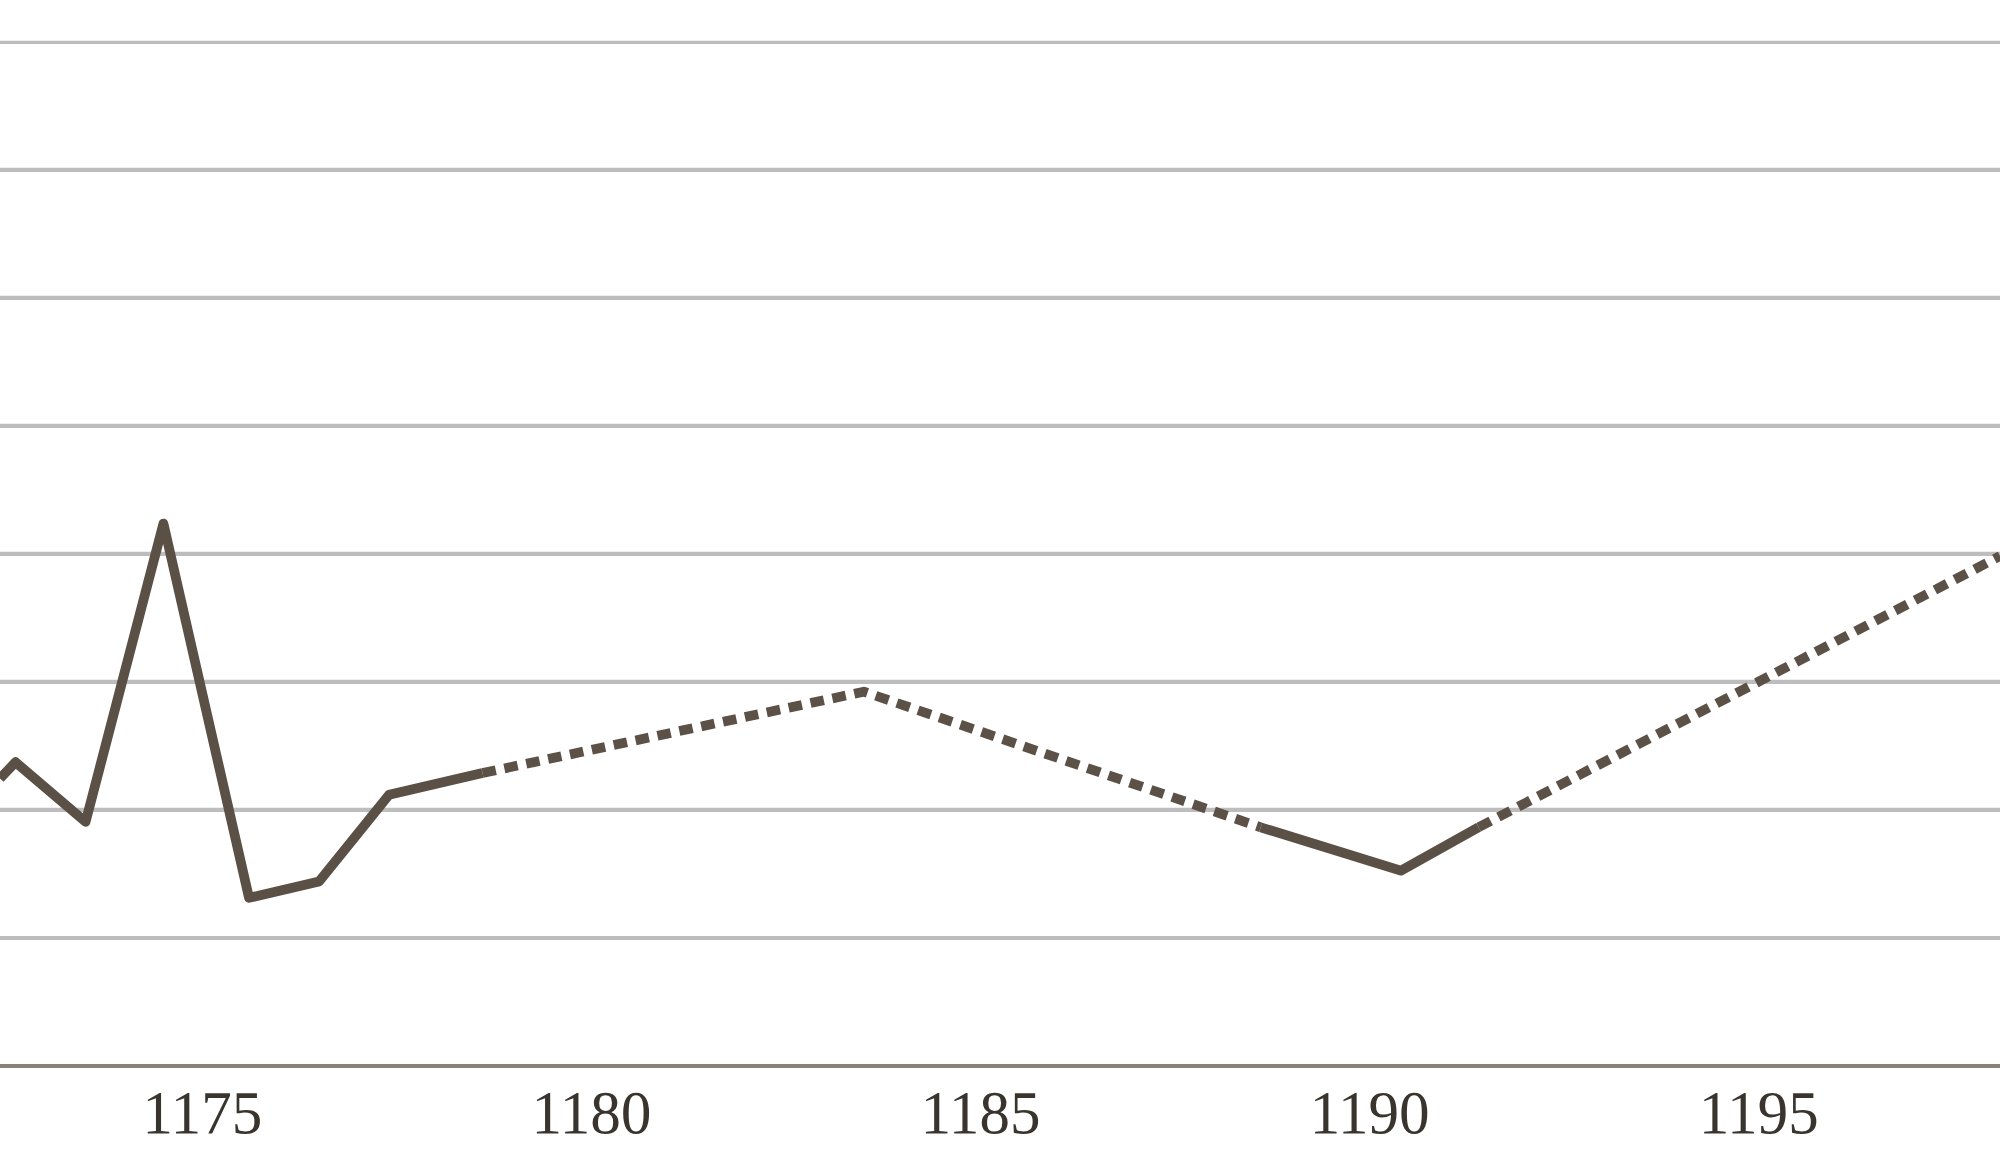  I want to click on x-tick-label: 1175, so click(203, 1113).